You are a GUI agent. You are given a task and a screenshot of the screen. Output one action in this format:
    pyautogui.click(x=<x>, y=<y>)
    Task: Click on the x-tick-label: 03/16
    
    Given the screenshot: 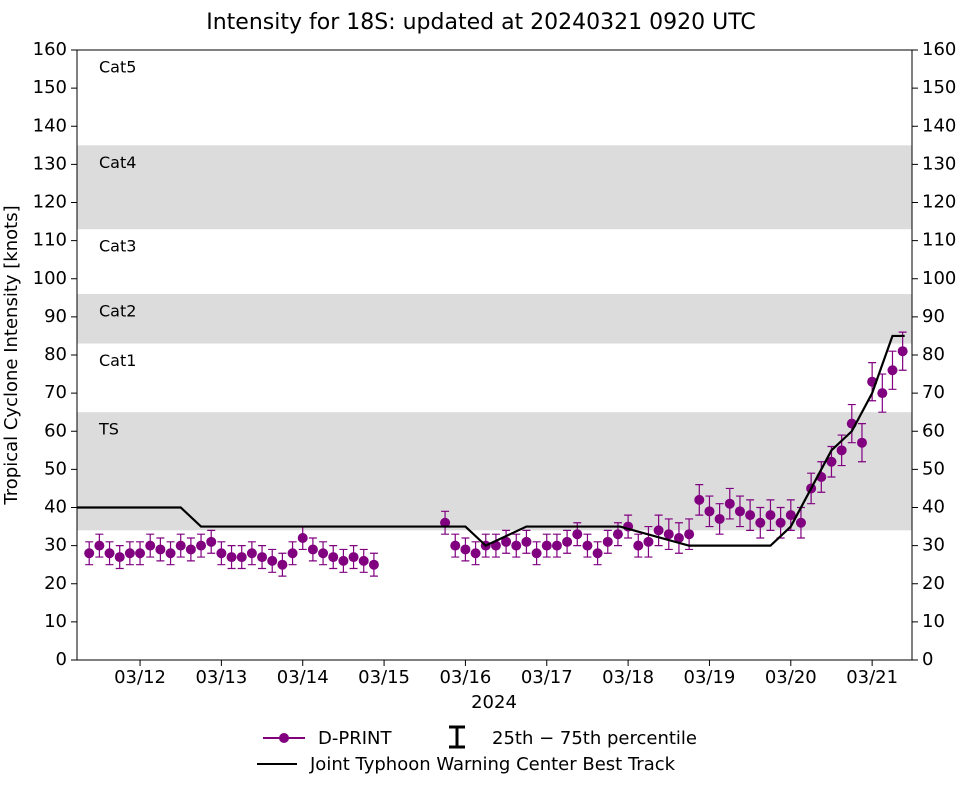 What is the action you would take?
    pyautogui.click(x=465, y=677)
    